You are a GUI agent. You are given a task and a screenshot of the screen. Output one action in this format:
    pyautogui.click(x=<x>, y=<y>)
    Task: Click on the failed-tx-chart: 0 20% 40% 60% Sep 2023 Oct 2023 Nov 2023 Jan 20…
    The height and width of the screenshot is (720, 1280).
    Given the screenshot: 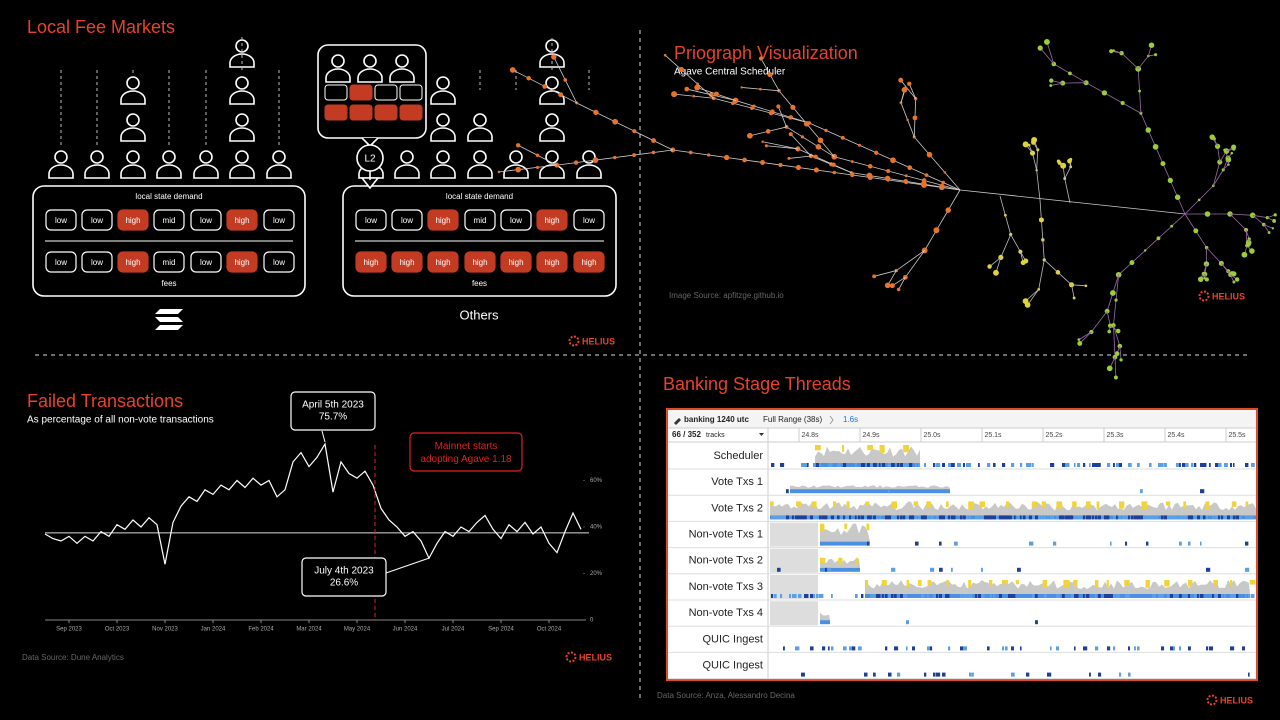 What is the action you would take?
    pyautogui.click(x=323, y=512)
    